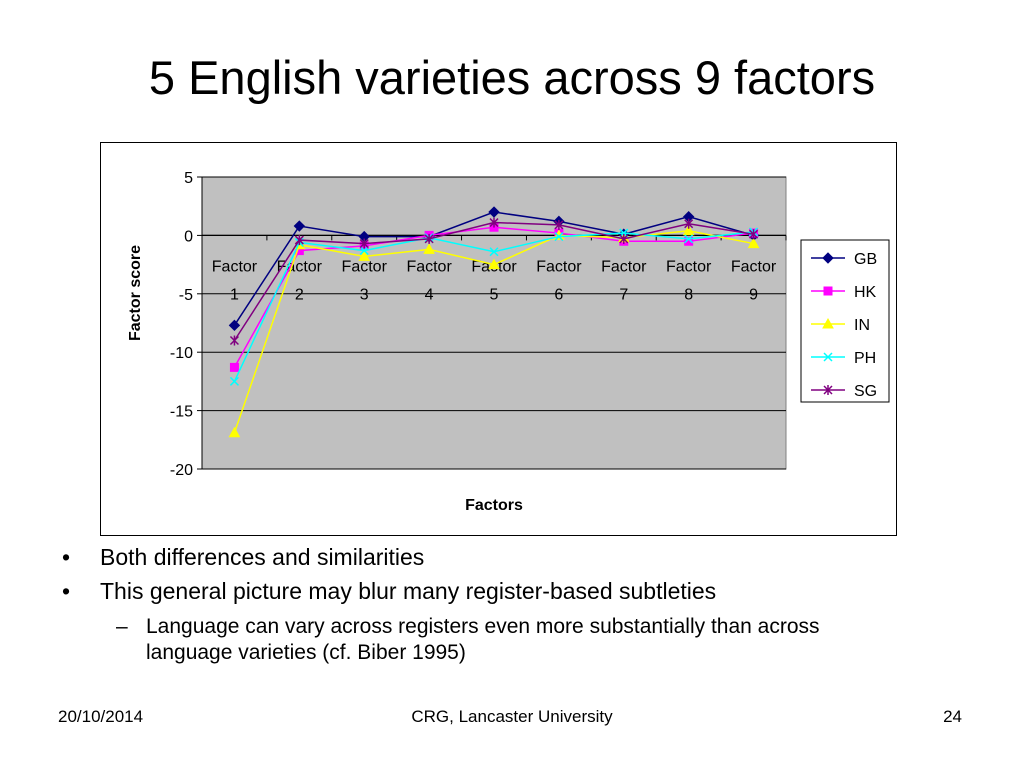 The image size is (1024, 768). What do you see at coordinates (865, 391) in the screenshot?
I see `legend-label: SG` at bounding box center [865, 391].